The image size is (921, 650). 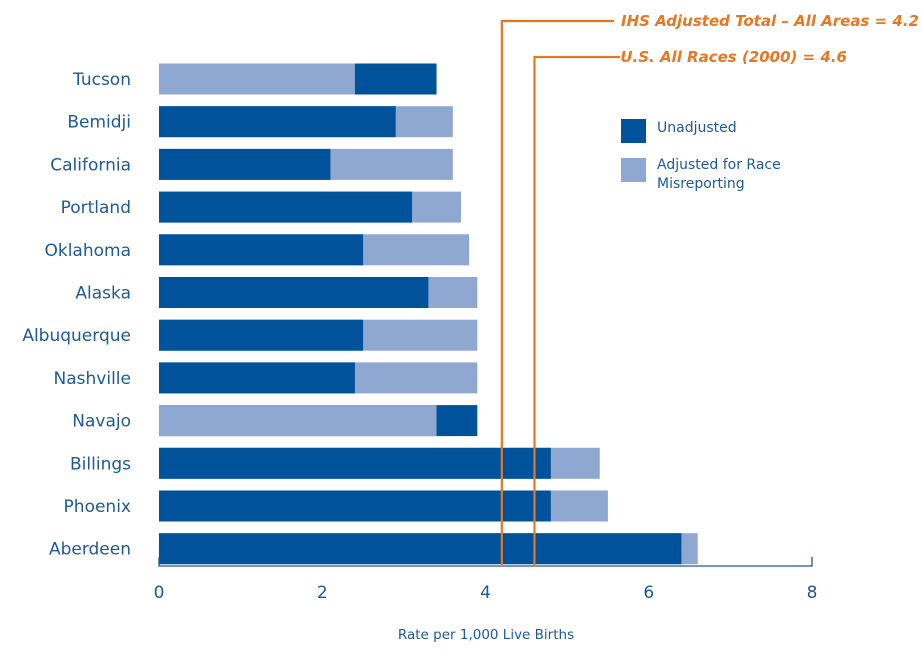 What do you see at coordinates (103, 294) in the screenshot?
I see `category-label-alaska: Alaska` at bounding box center [103, 294].